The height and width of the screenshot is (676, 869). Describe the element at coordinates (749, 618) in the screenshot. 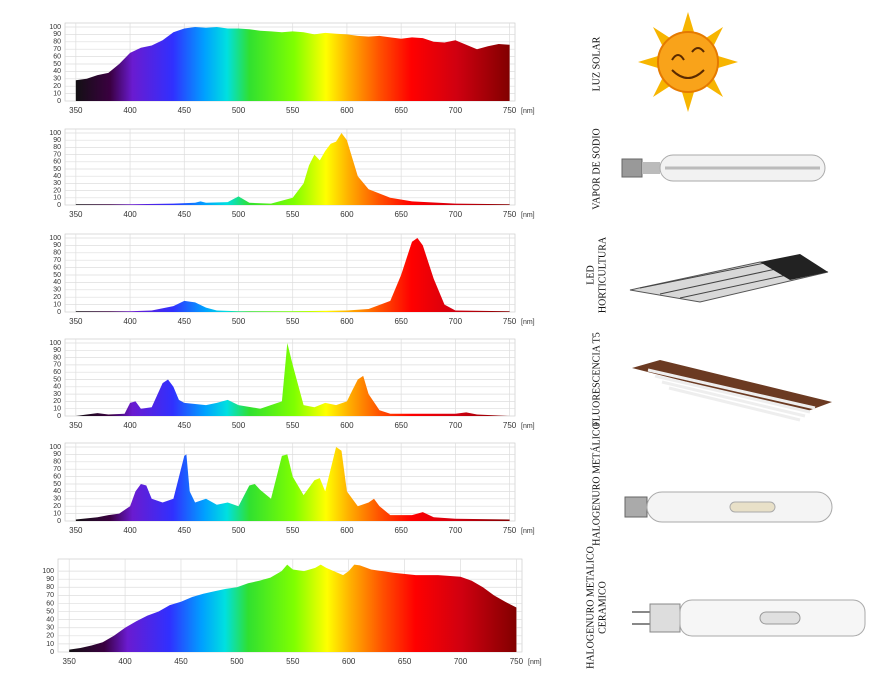

I see `ceramic-halide-icon` at that location.